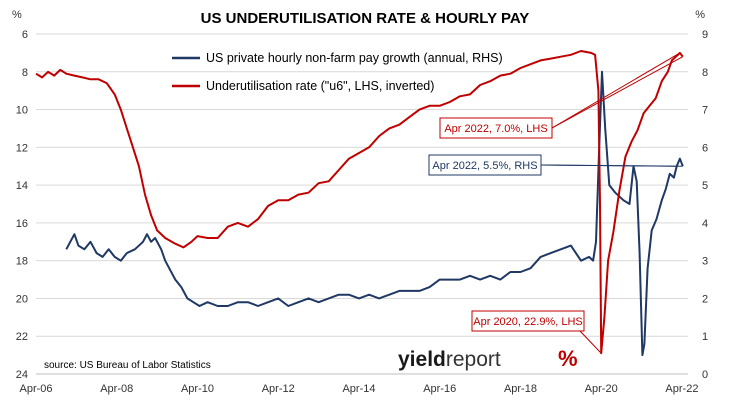 The width and height of the screenshot is (730, 400). I want to click on right-tick-label: 8, so click(705, 73).